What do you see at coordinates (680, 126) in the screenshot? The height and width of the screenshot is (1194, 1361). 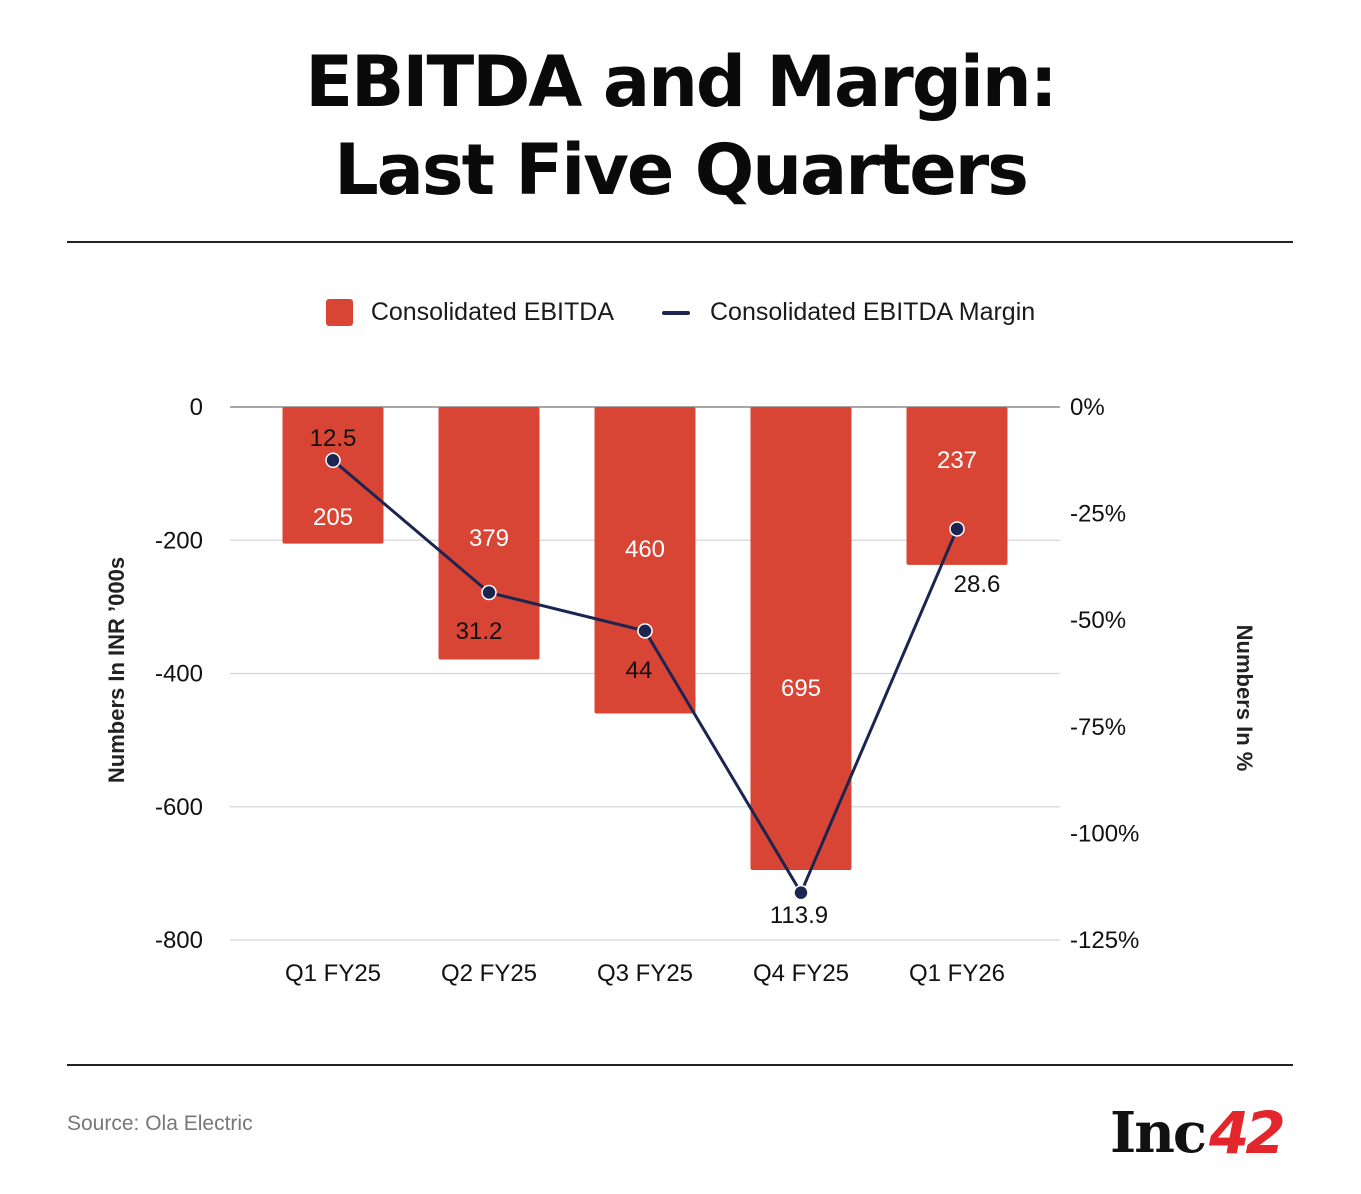 I see `chart-title: EBITDA and Margin: Last Five Quarters` at bounding box center [680, 126].